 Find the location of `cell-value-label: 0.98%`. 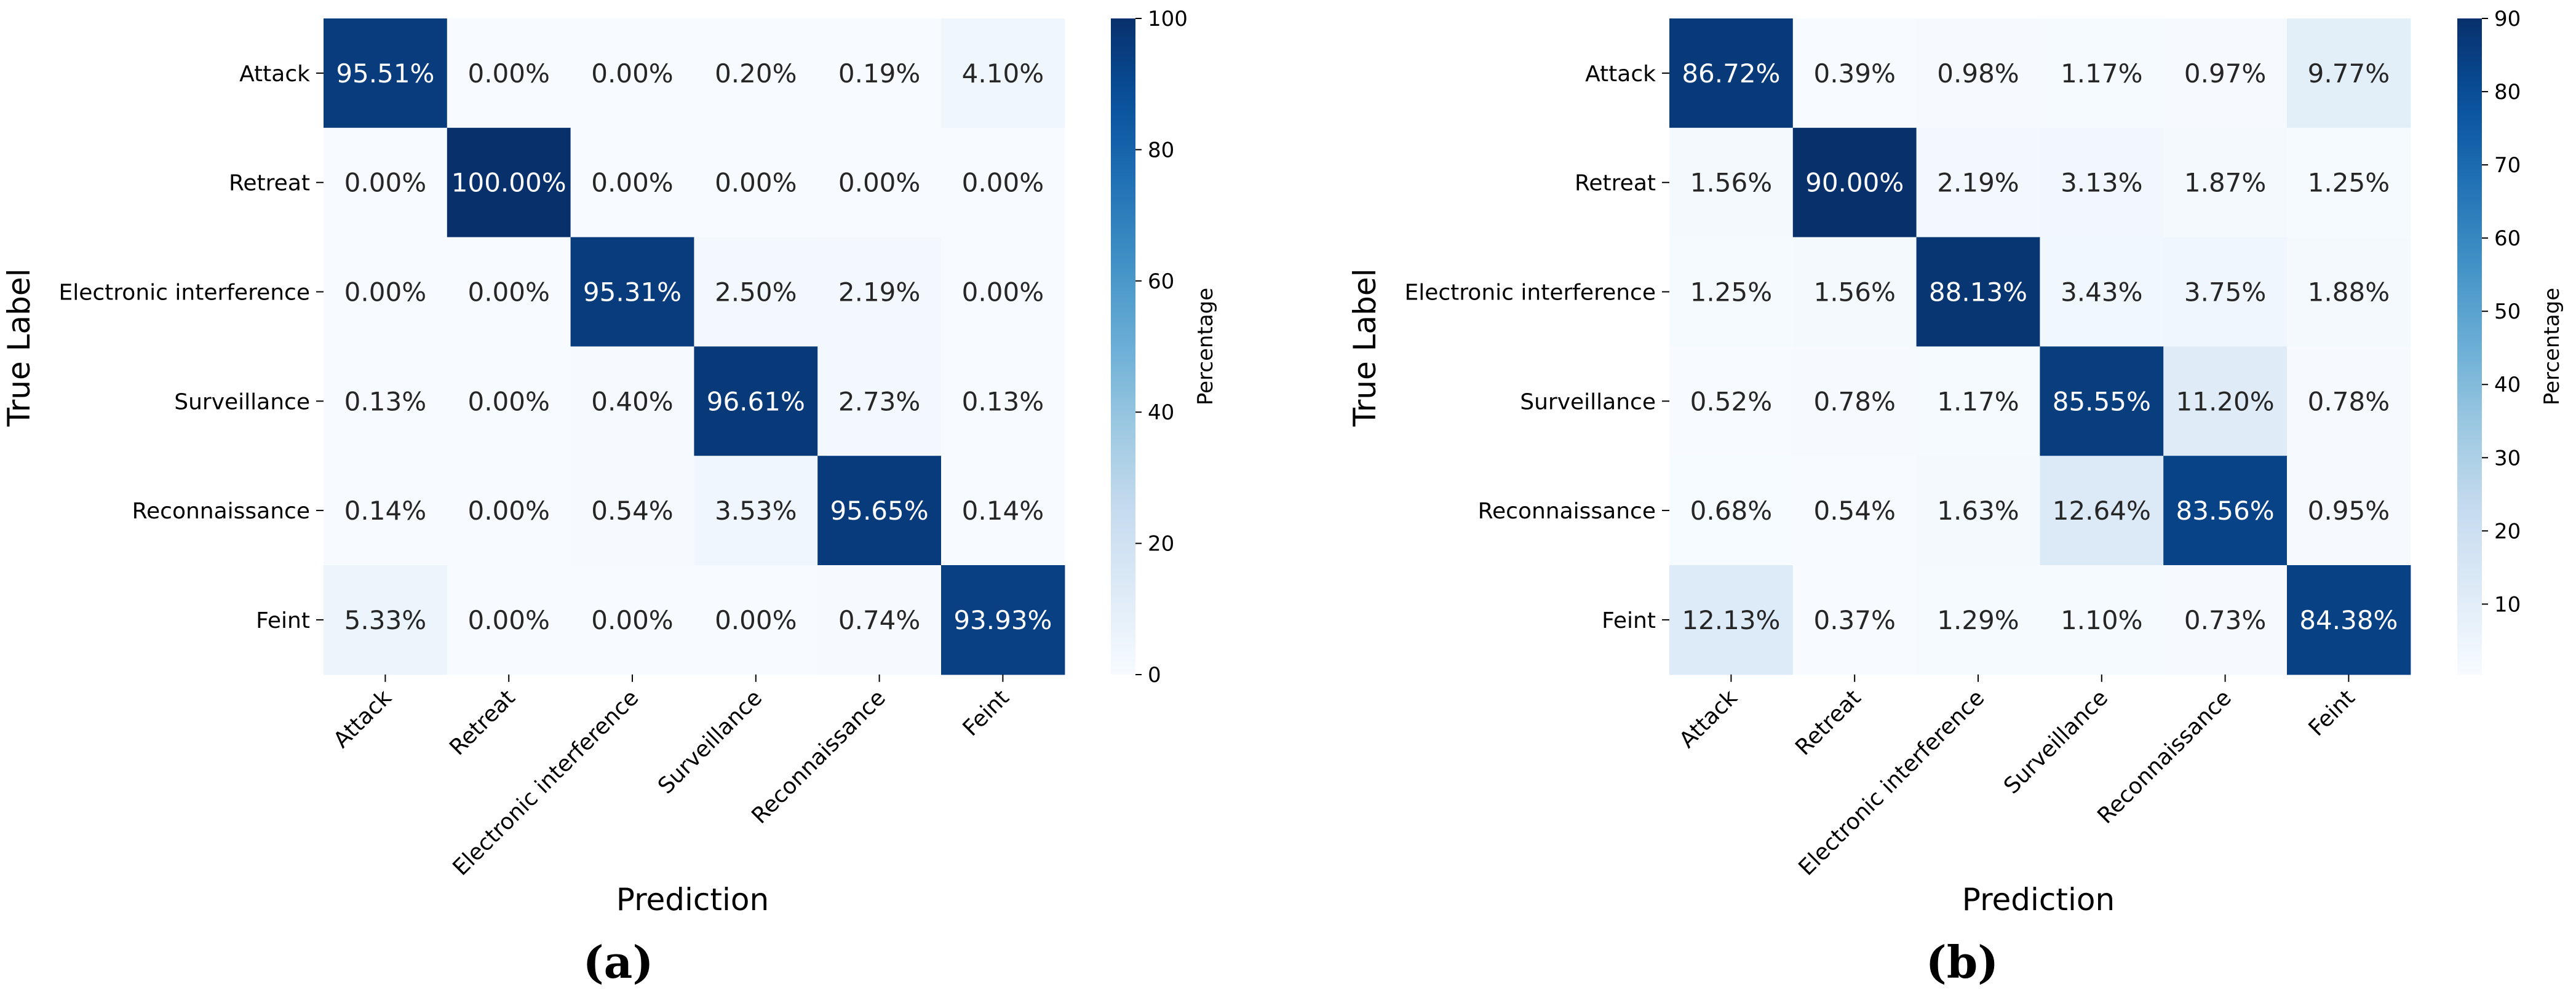

cell-value-label: 0.98% is located at coordinates (1978, 73).